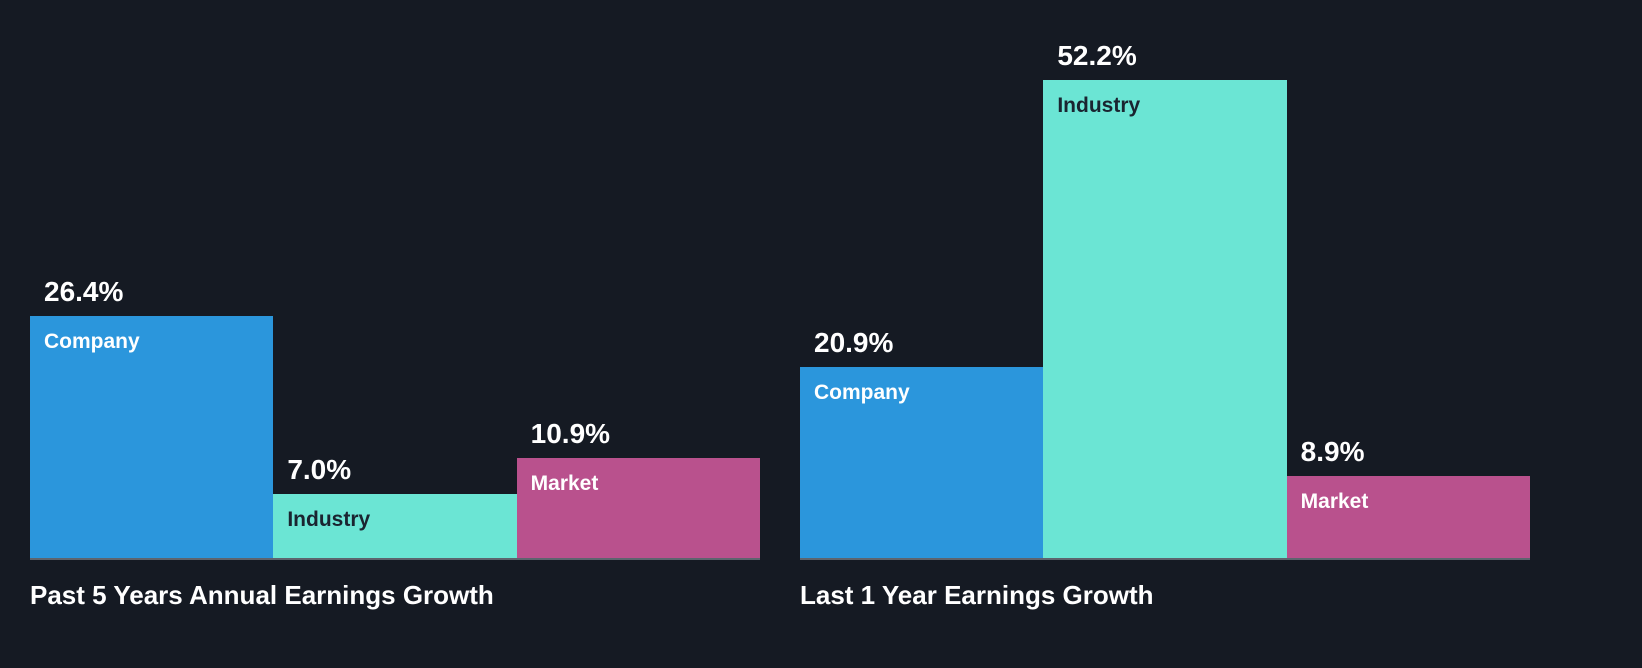 Image resolution: width=1642 pixels, height=668 pixels. I want to click on bar-company: 26.4% Company, so click(152, 417).